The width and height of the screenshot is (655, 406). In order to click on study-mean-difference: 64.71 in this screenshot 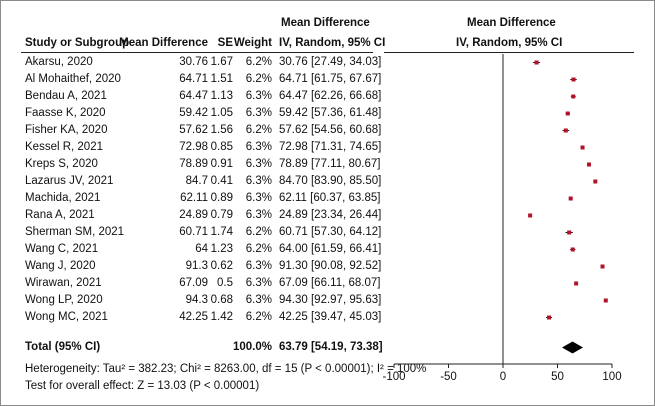, I will do `click(193, 79)`.